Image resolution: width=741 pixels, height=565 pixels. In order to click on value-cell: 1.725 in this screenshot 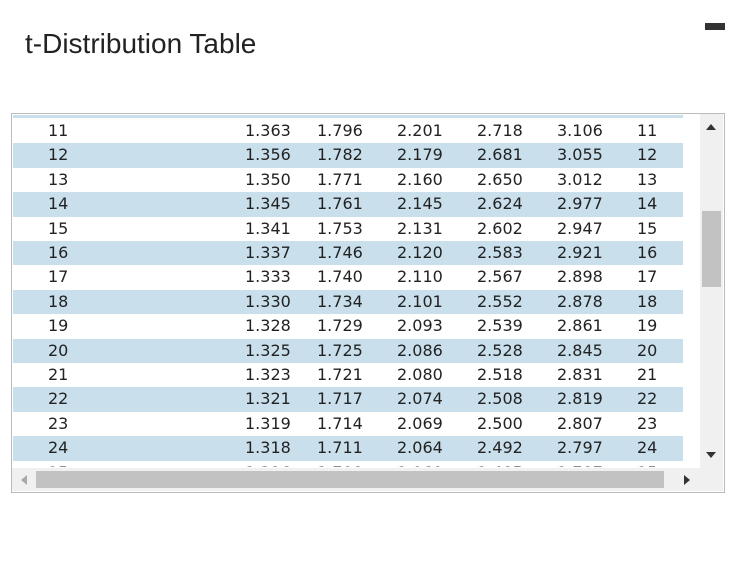, I will do `click(340, 350)`.